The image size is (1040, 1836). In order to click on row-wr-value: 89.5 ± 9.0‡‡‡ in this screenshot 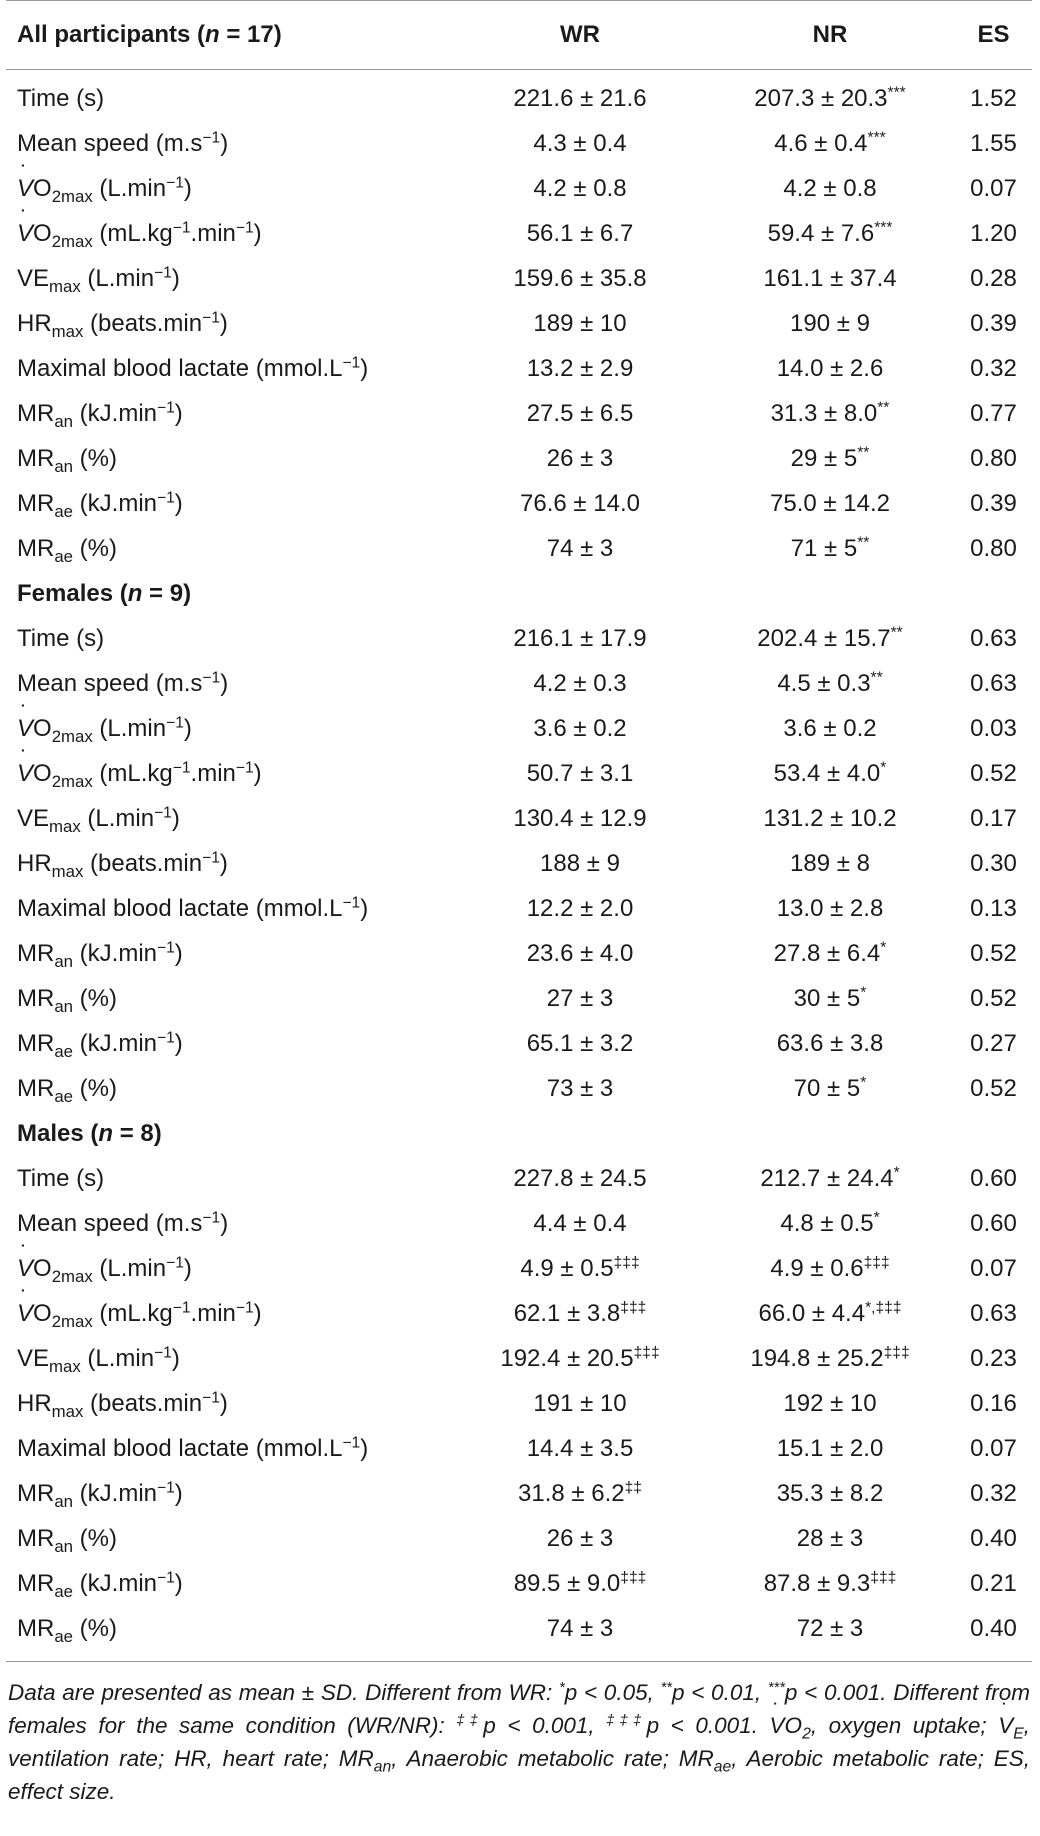, I will do `click(580, 1582)`.